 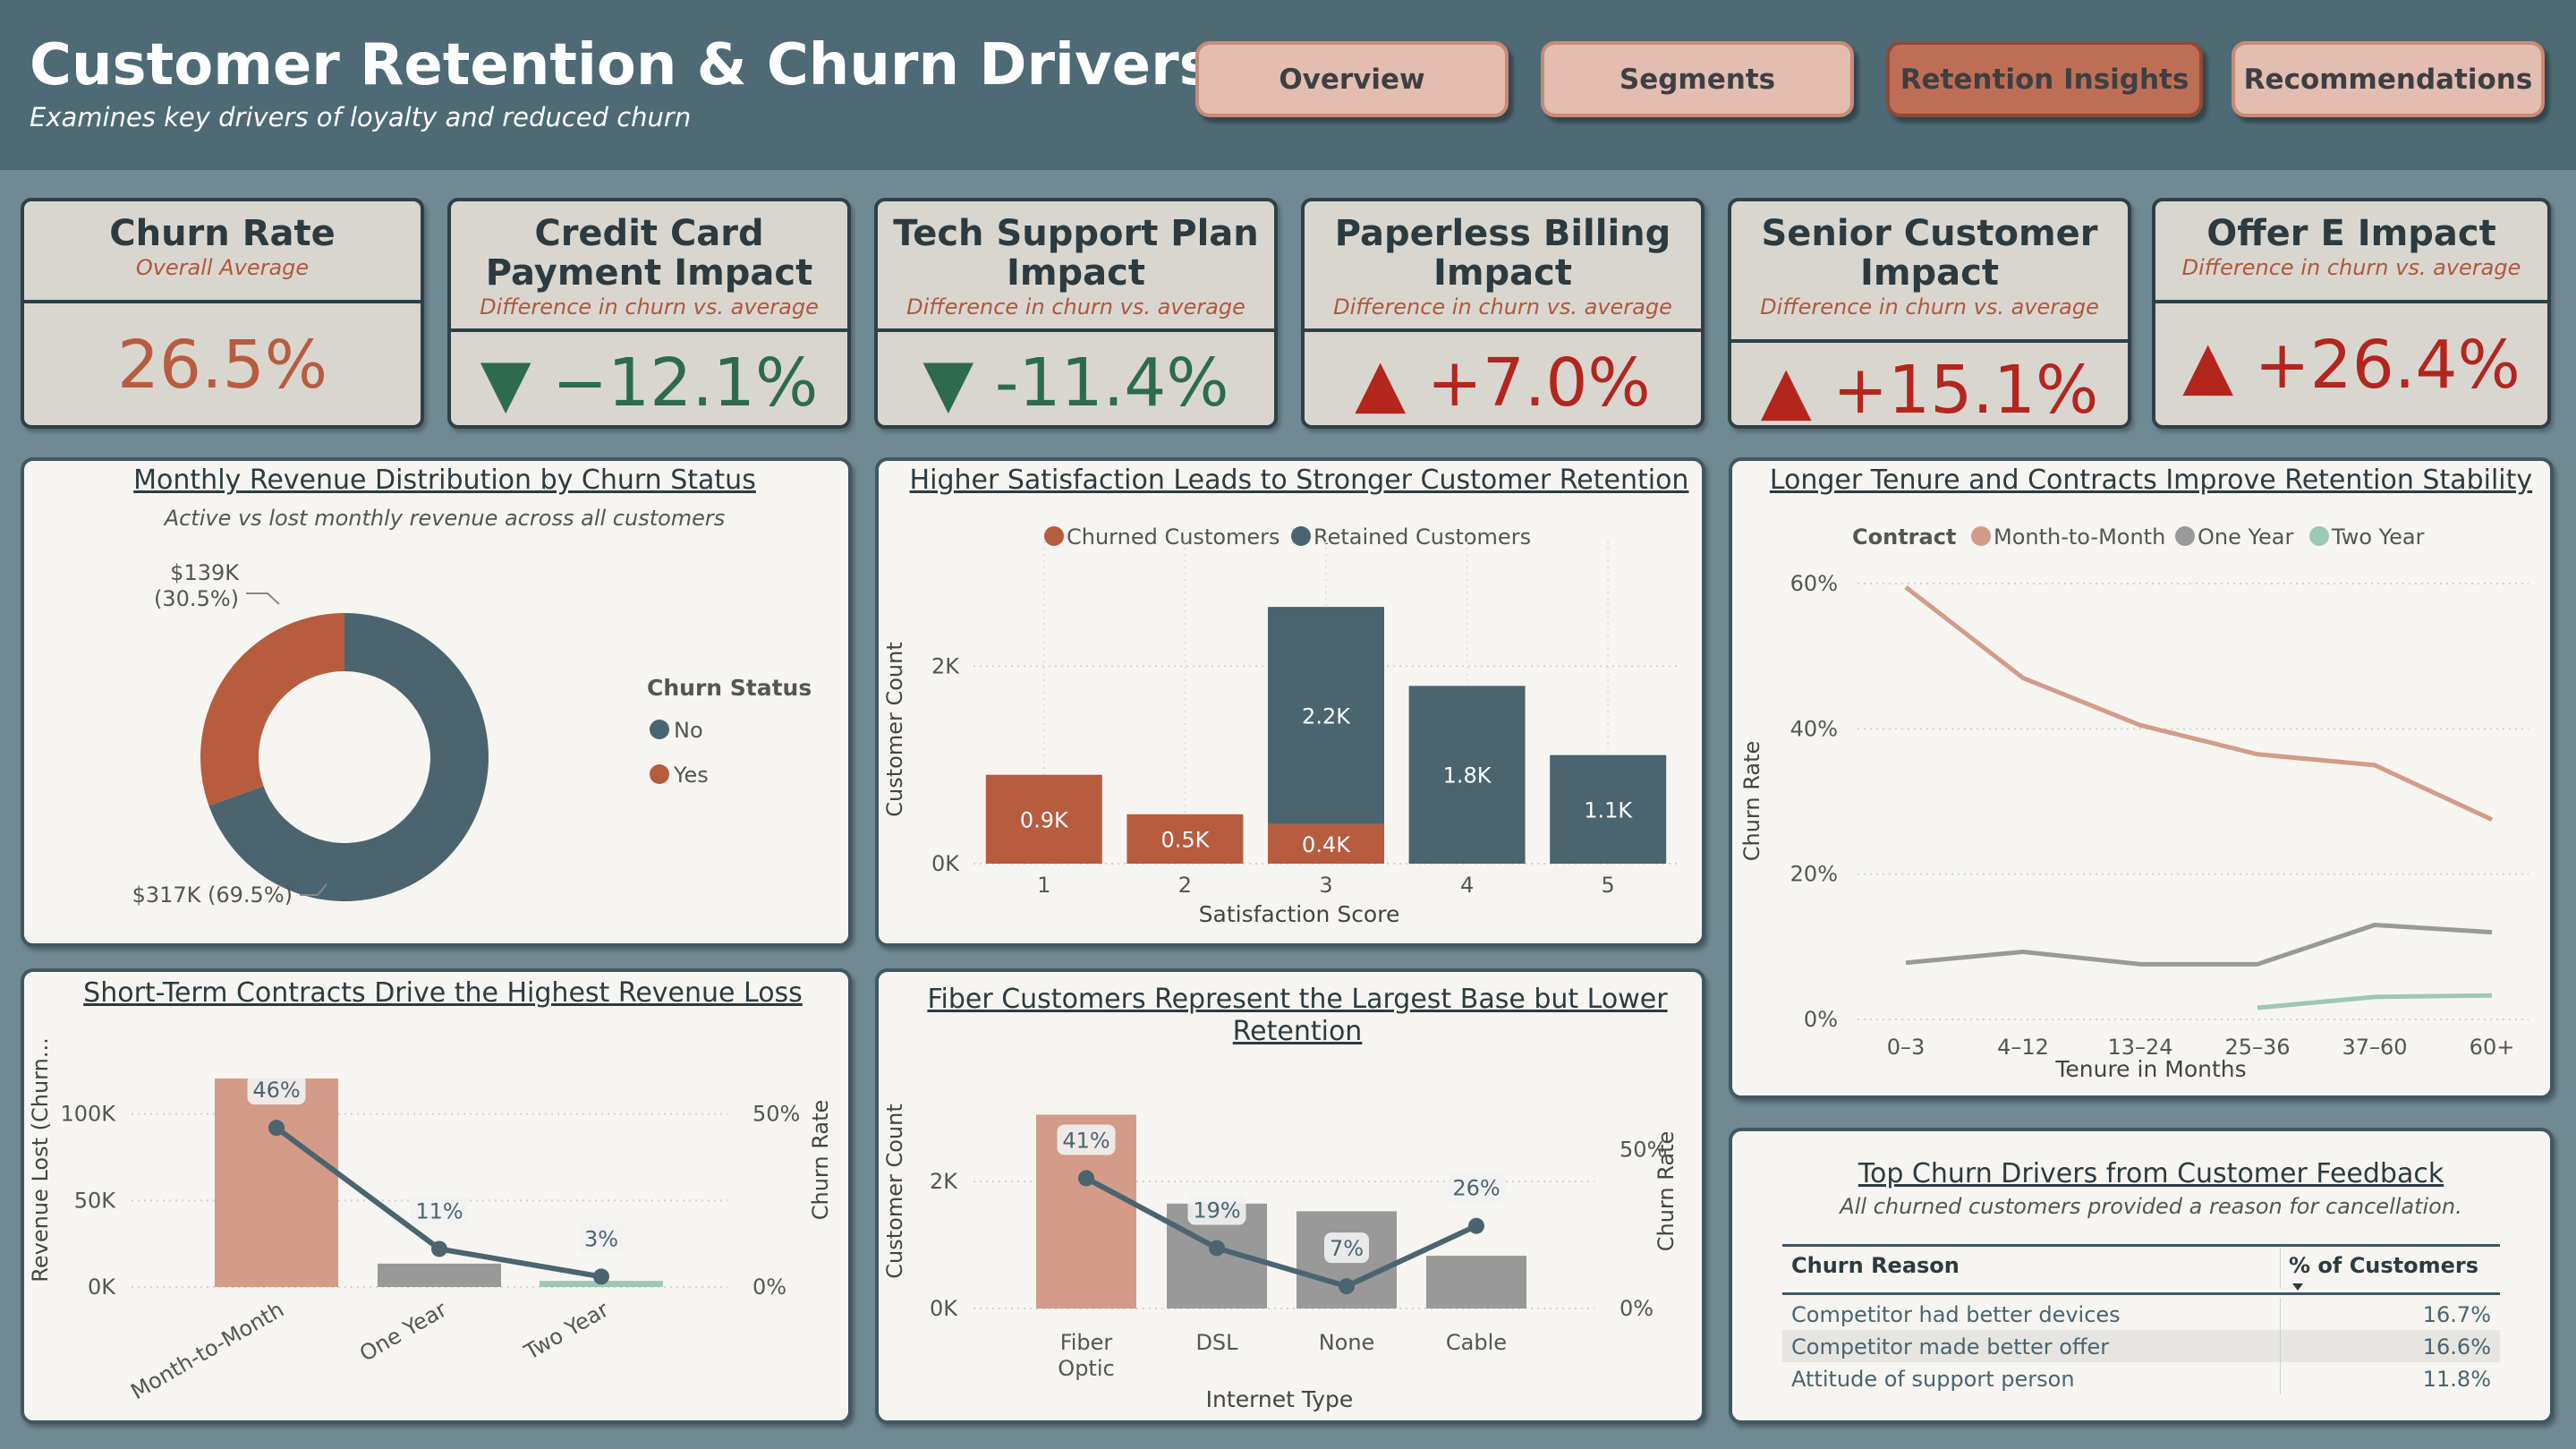 I want to click on bar-data-label: 2.2K, so click(x=1326, y=716).